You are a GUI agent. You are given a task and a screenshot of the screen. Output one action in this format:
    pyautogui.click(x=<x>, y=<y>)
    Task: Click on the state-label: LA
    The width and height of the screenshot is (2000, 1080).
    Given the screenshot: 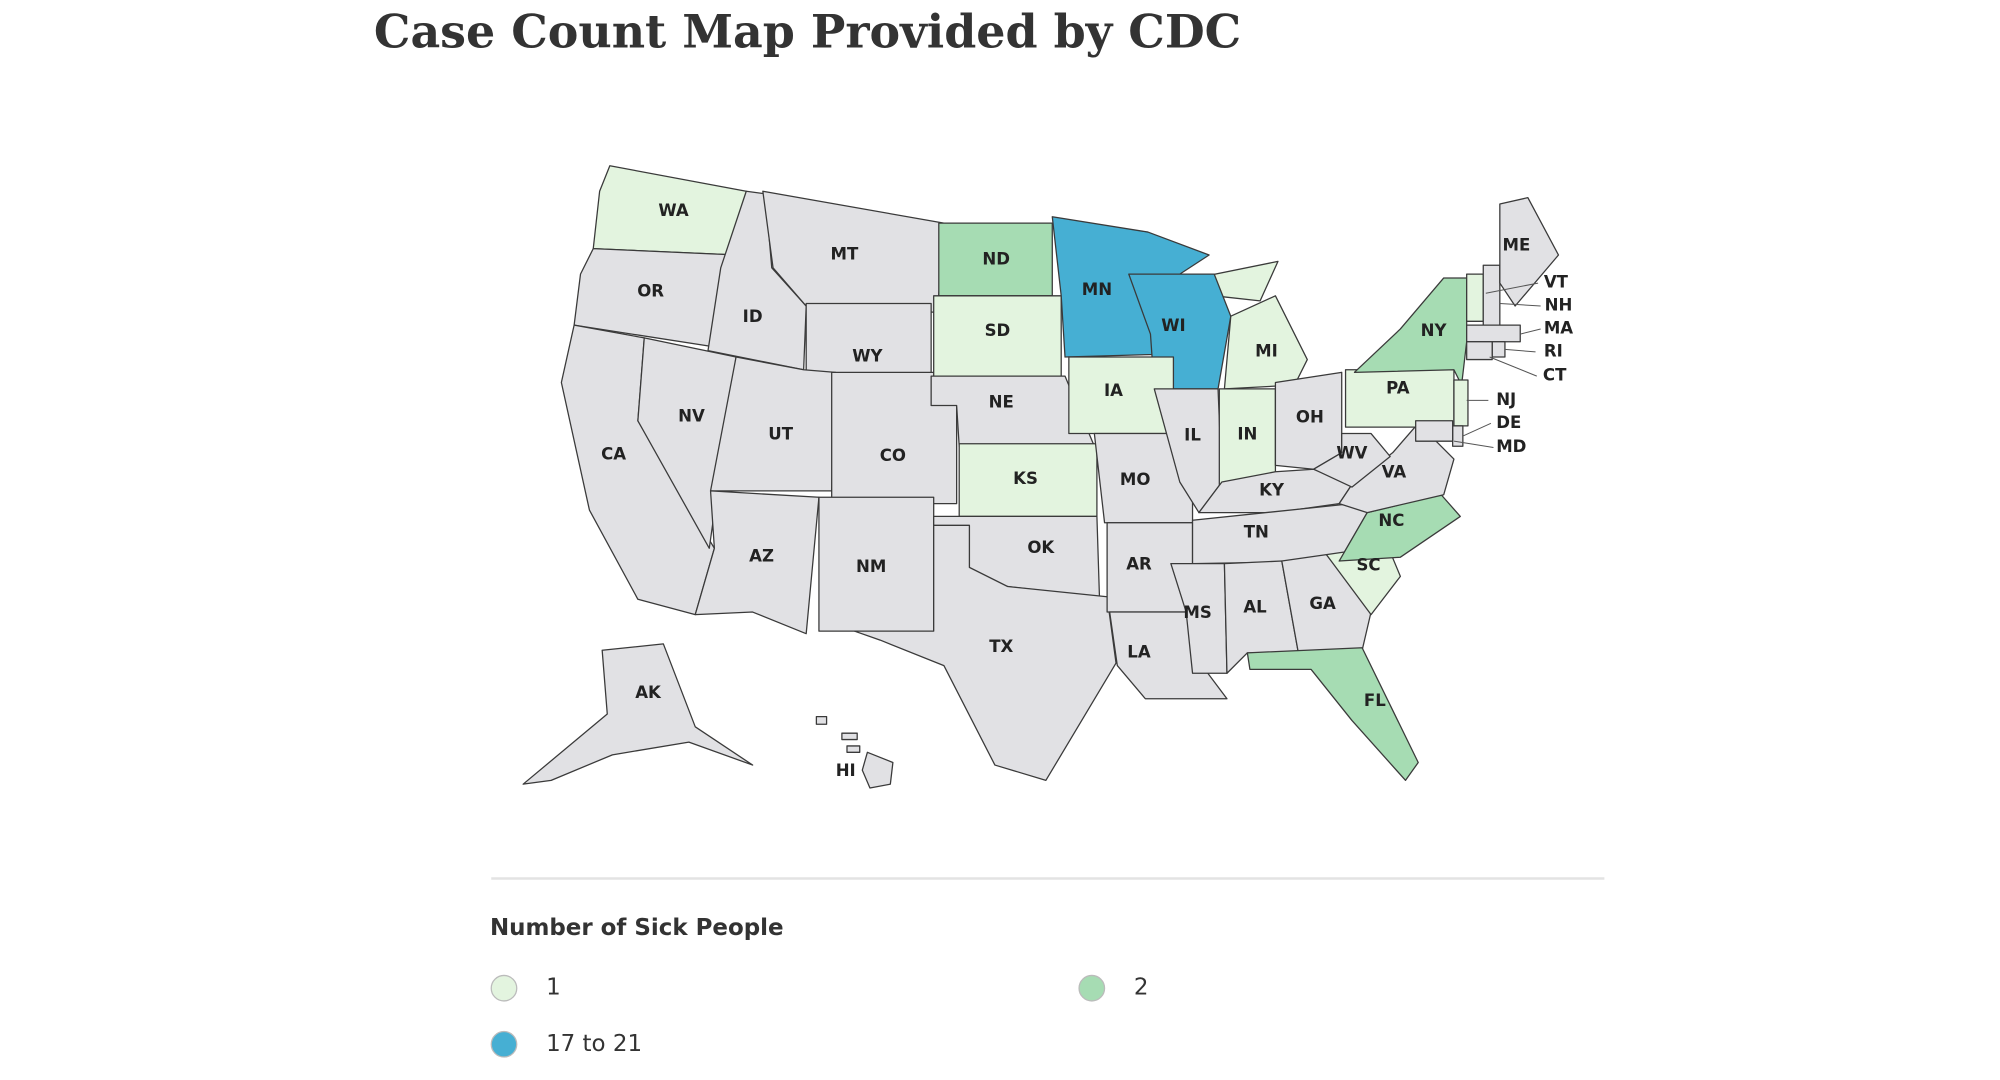 What is the action you would take?
    pyautogui.click(x=1139, y=651)
    